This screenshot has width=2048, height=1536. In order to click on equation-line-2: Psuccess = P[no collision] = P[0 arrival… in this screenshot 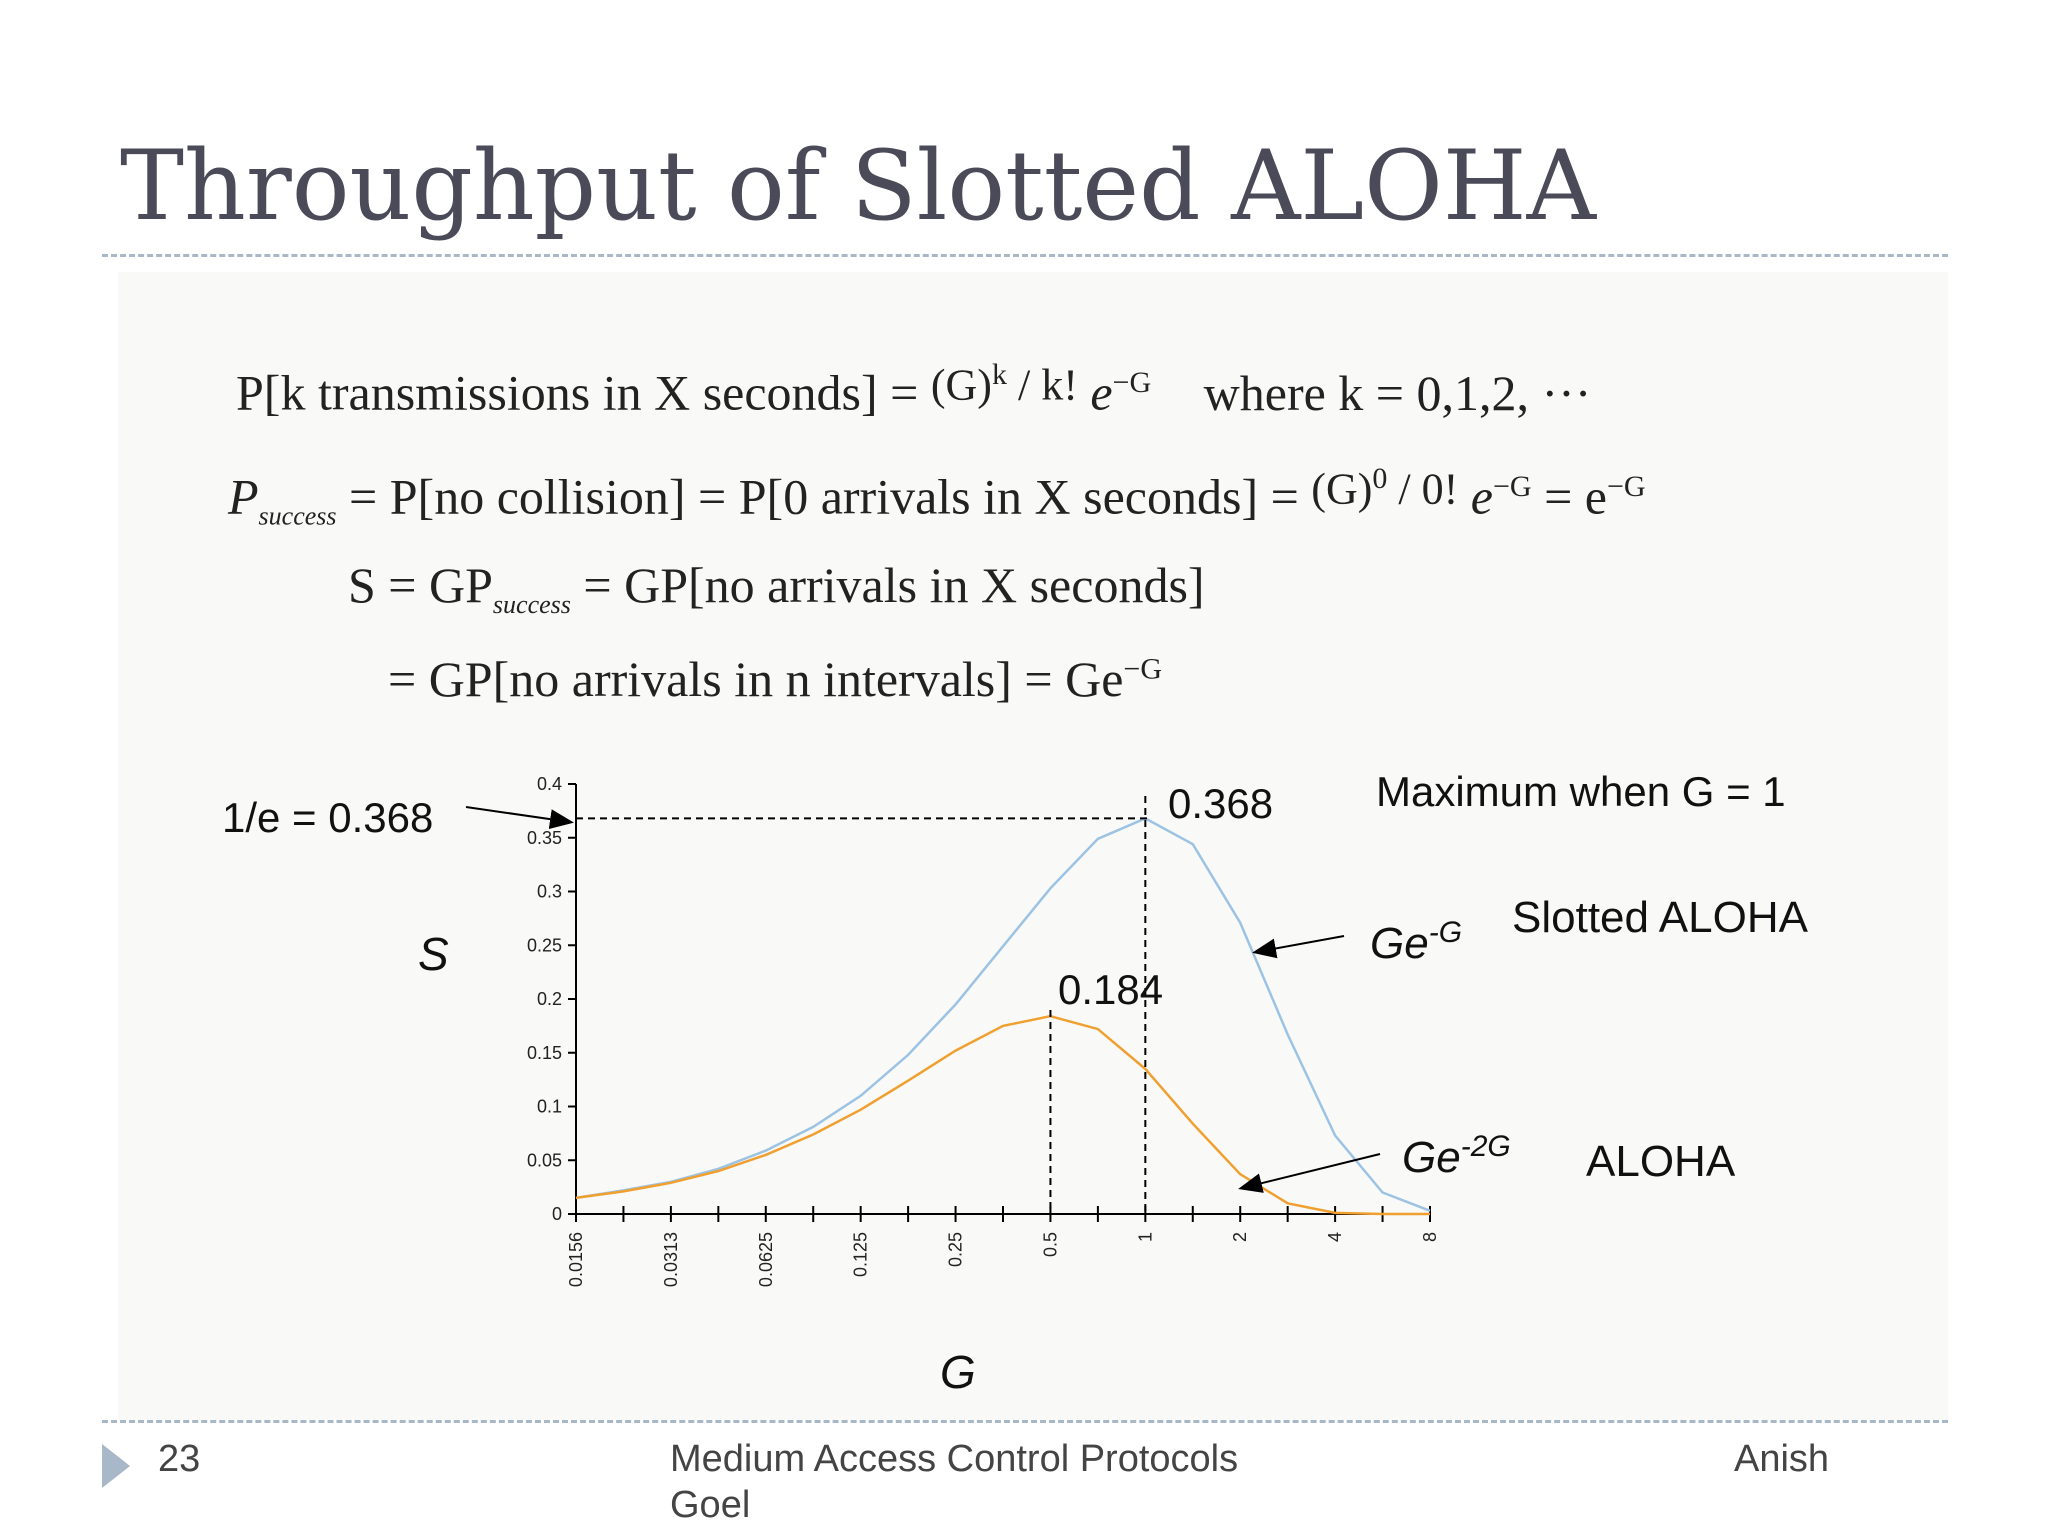, I will do `click(937, 497)`.